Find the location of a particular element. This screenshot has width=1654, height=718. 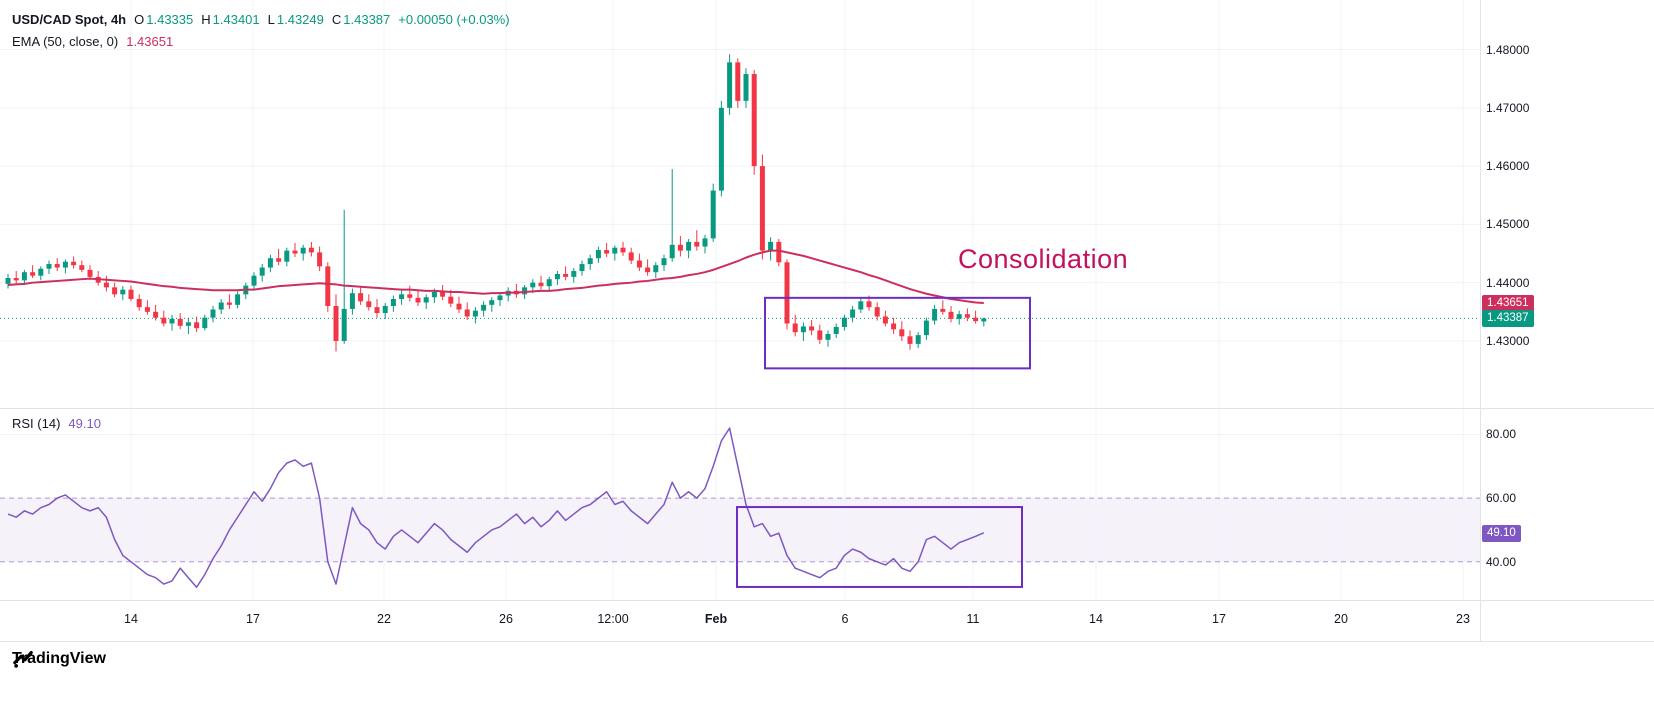

time-axis-label: 22 is located at coordinates (384, 619).